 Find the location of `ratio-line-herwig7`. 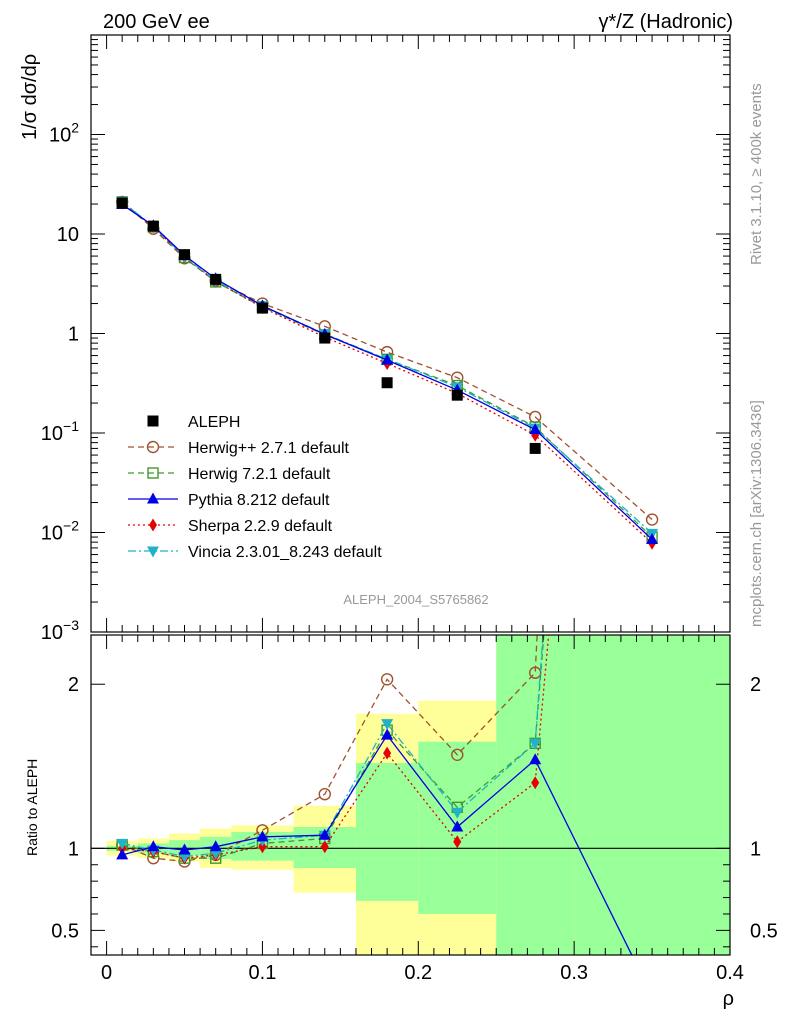

ratio-line-herwig7 is located at coordinates (333, 747).